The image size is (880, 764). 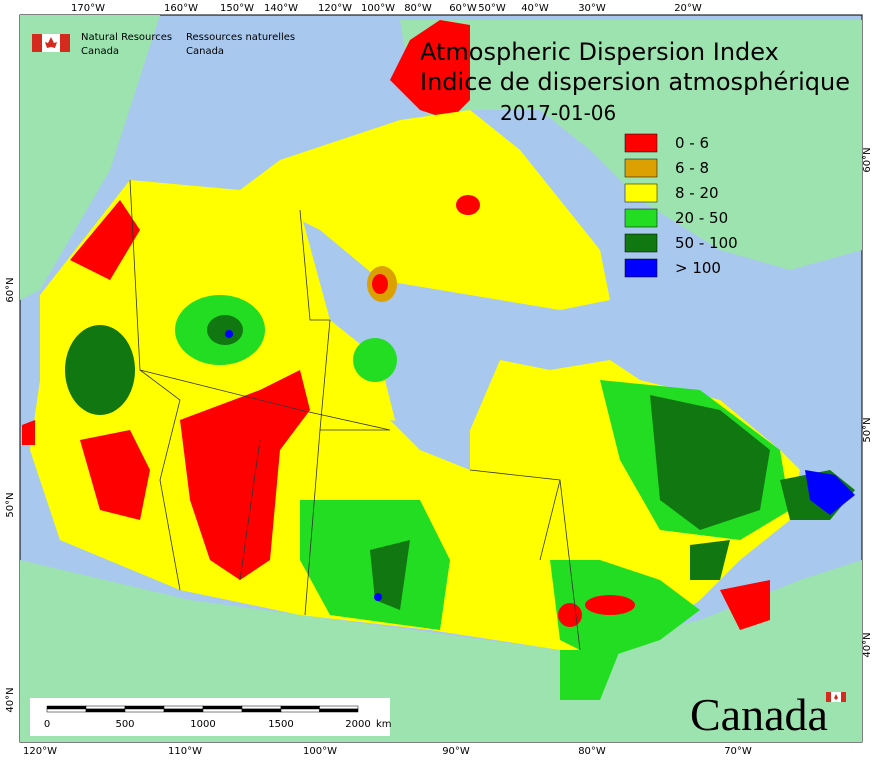 I want to click on legend-label: 20 - 50, so click(x=701, y=218).